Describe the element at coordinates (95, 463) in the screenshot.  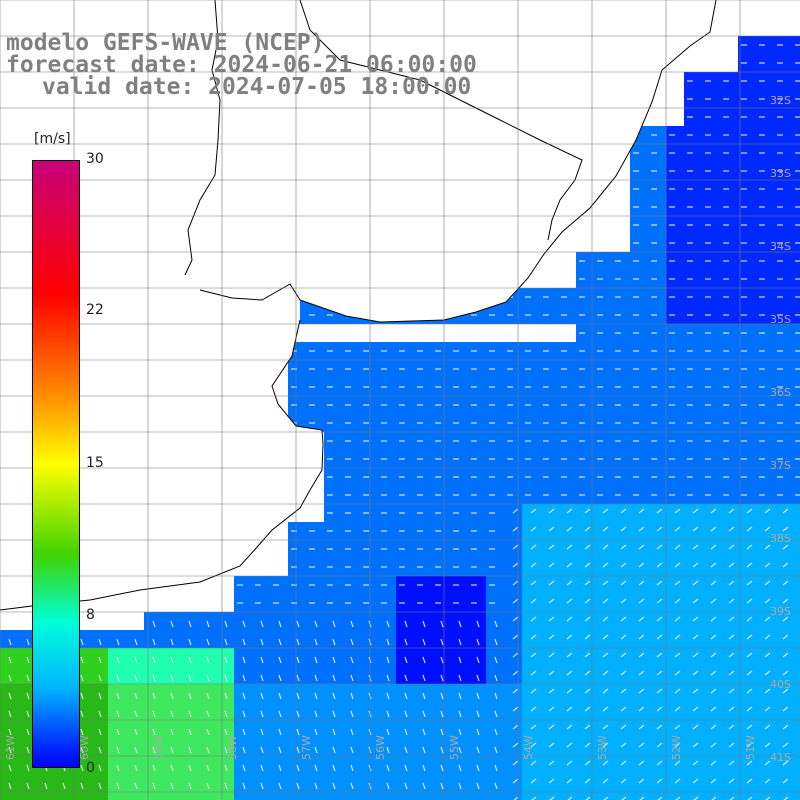
I see `colorbar-tick: 15` at that location.